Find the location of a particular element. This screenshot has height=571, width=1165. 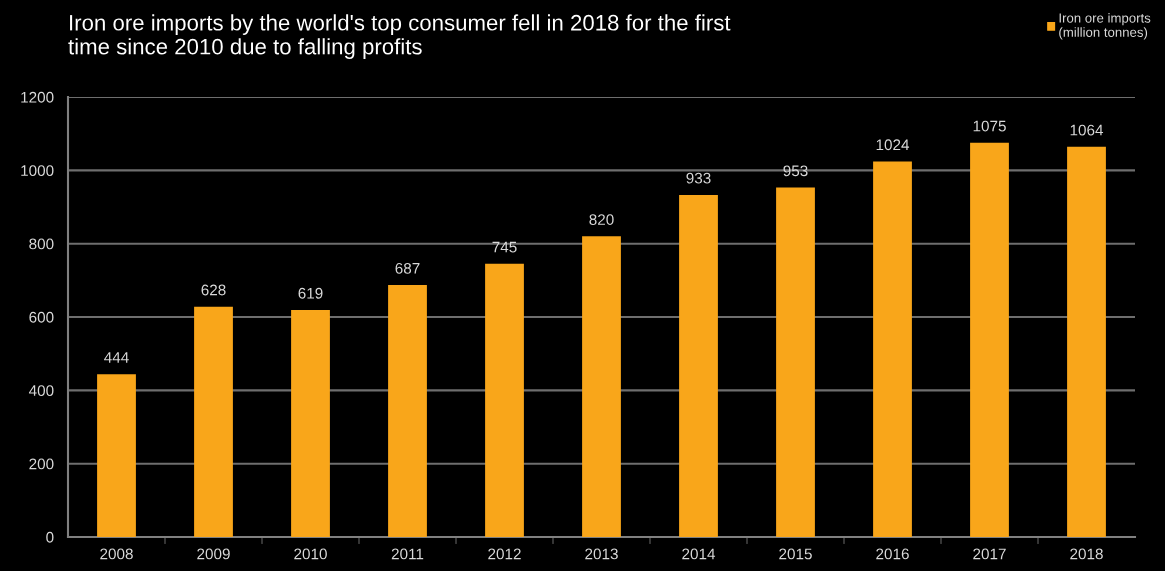

y-tick-label: 400 is located at coordinates (41, 391).